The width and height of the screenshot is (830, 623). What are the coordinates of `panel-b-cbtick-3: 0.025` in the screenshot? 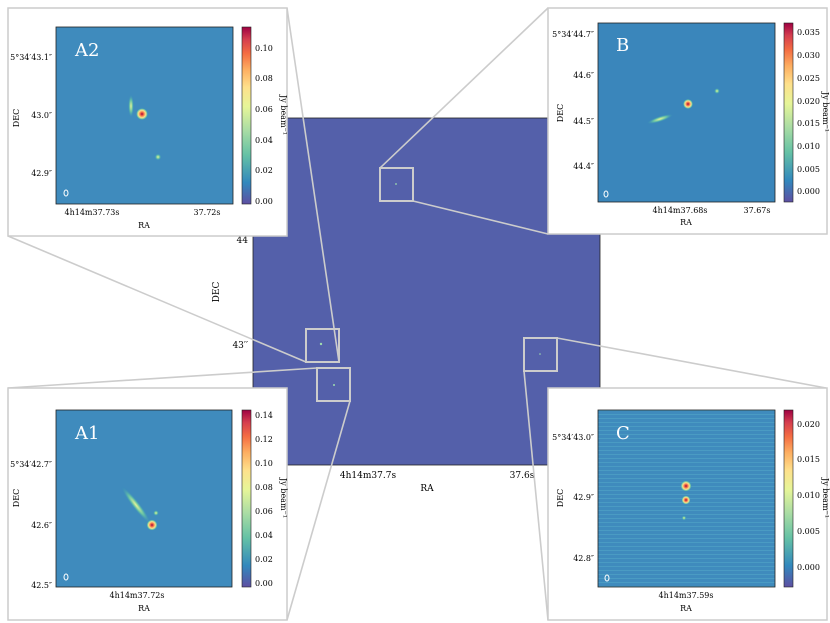 It's located at (808, 78).